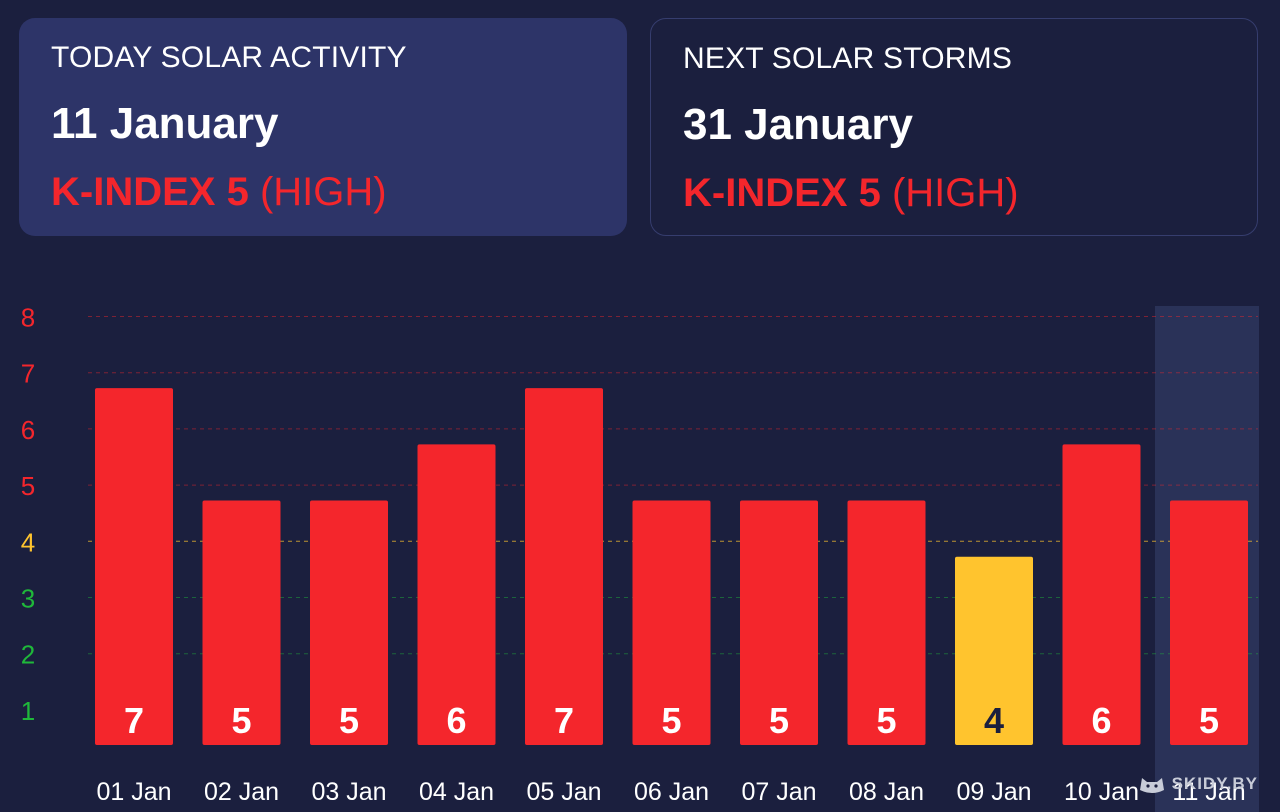 The image size is (1280, 812). I want to click on x-tick-label: 09 Jan, so click(993, 792).